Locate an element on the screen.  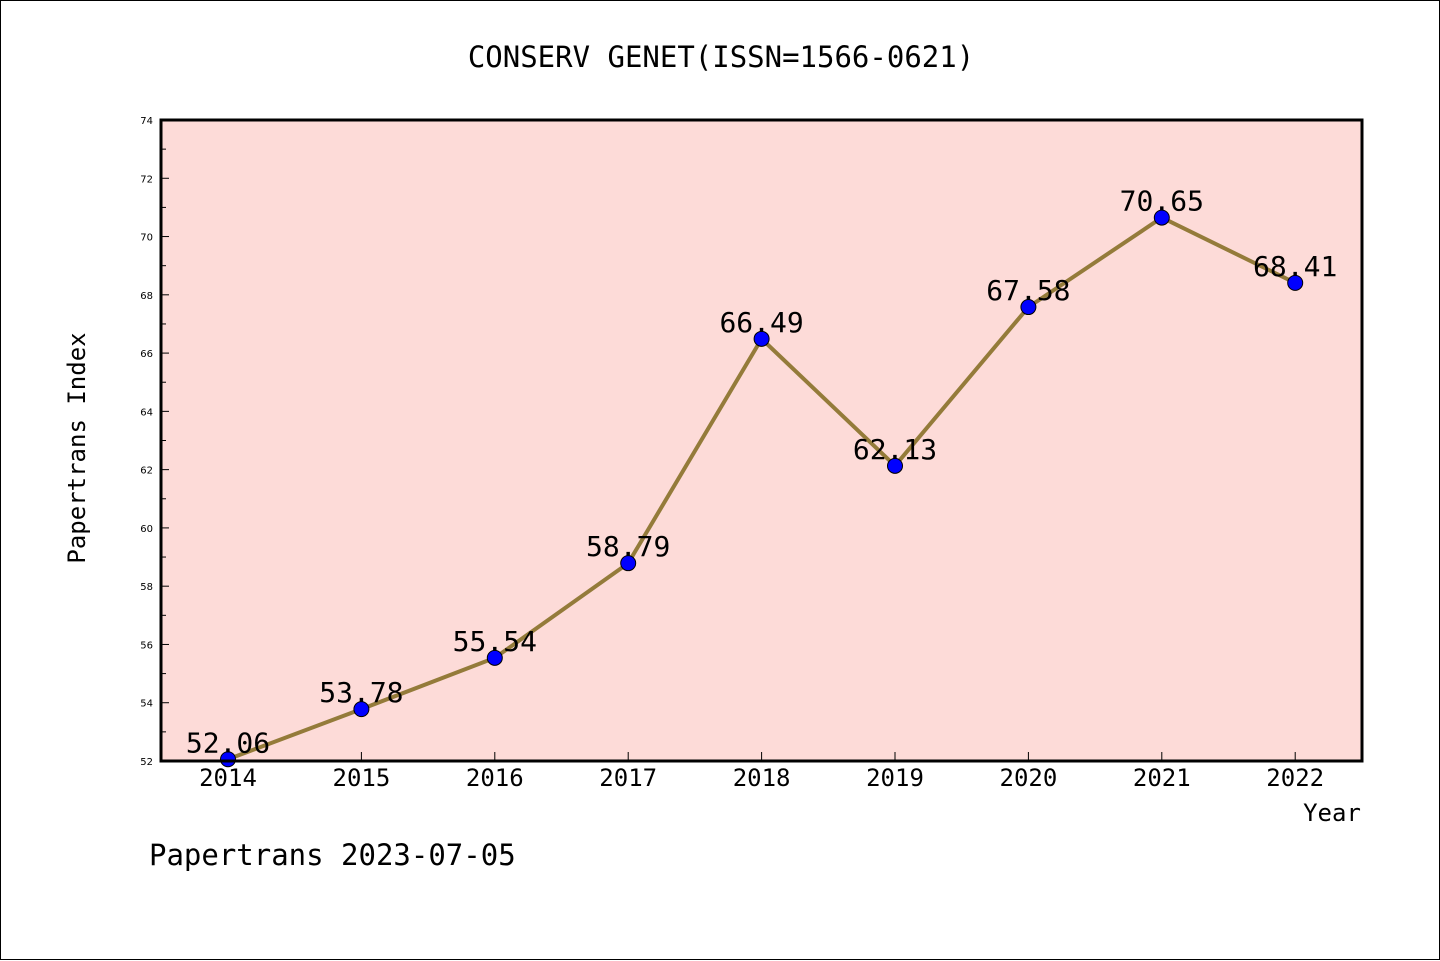
y-tick-label: 68 is located at coordinates (146, 296).